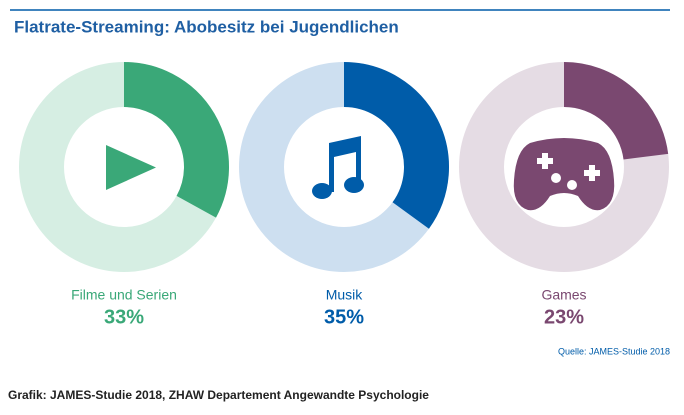  I want to click on play-icon, so click(131, 167).